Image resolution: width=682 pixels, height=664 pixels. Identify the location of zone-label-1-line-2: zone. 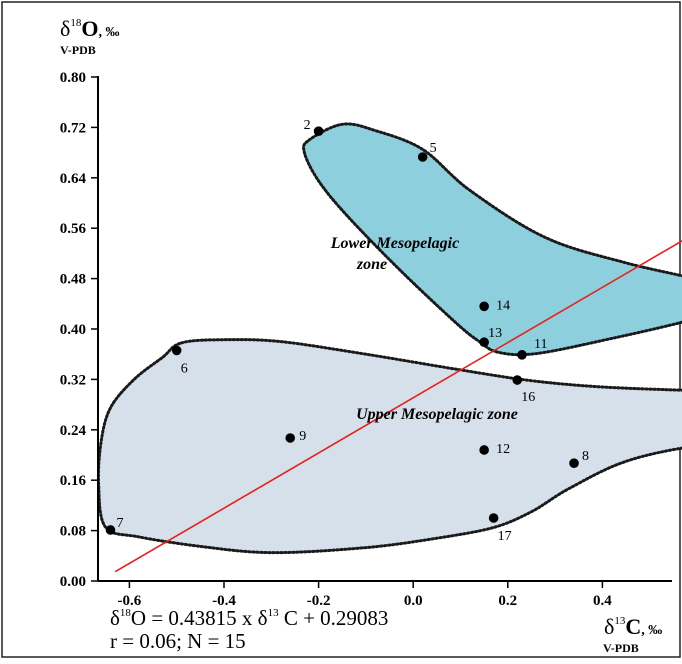
(371, 264).